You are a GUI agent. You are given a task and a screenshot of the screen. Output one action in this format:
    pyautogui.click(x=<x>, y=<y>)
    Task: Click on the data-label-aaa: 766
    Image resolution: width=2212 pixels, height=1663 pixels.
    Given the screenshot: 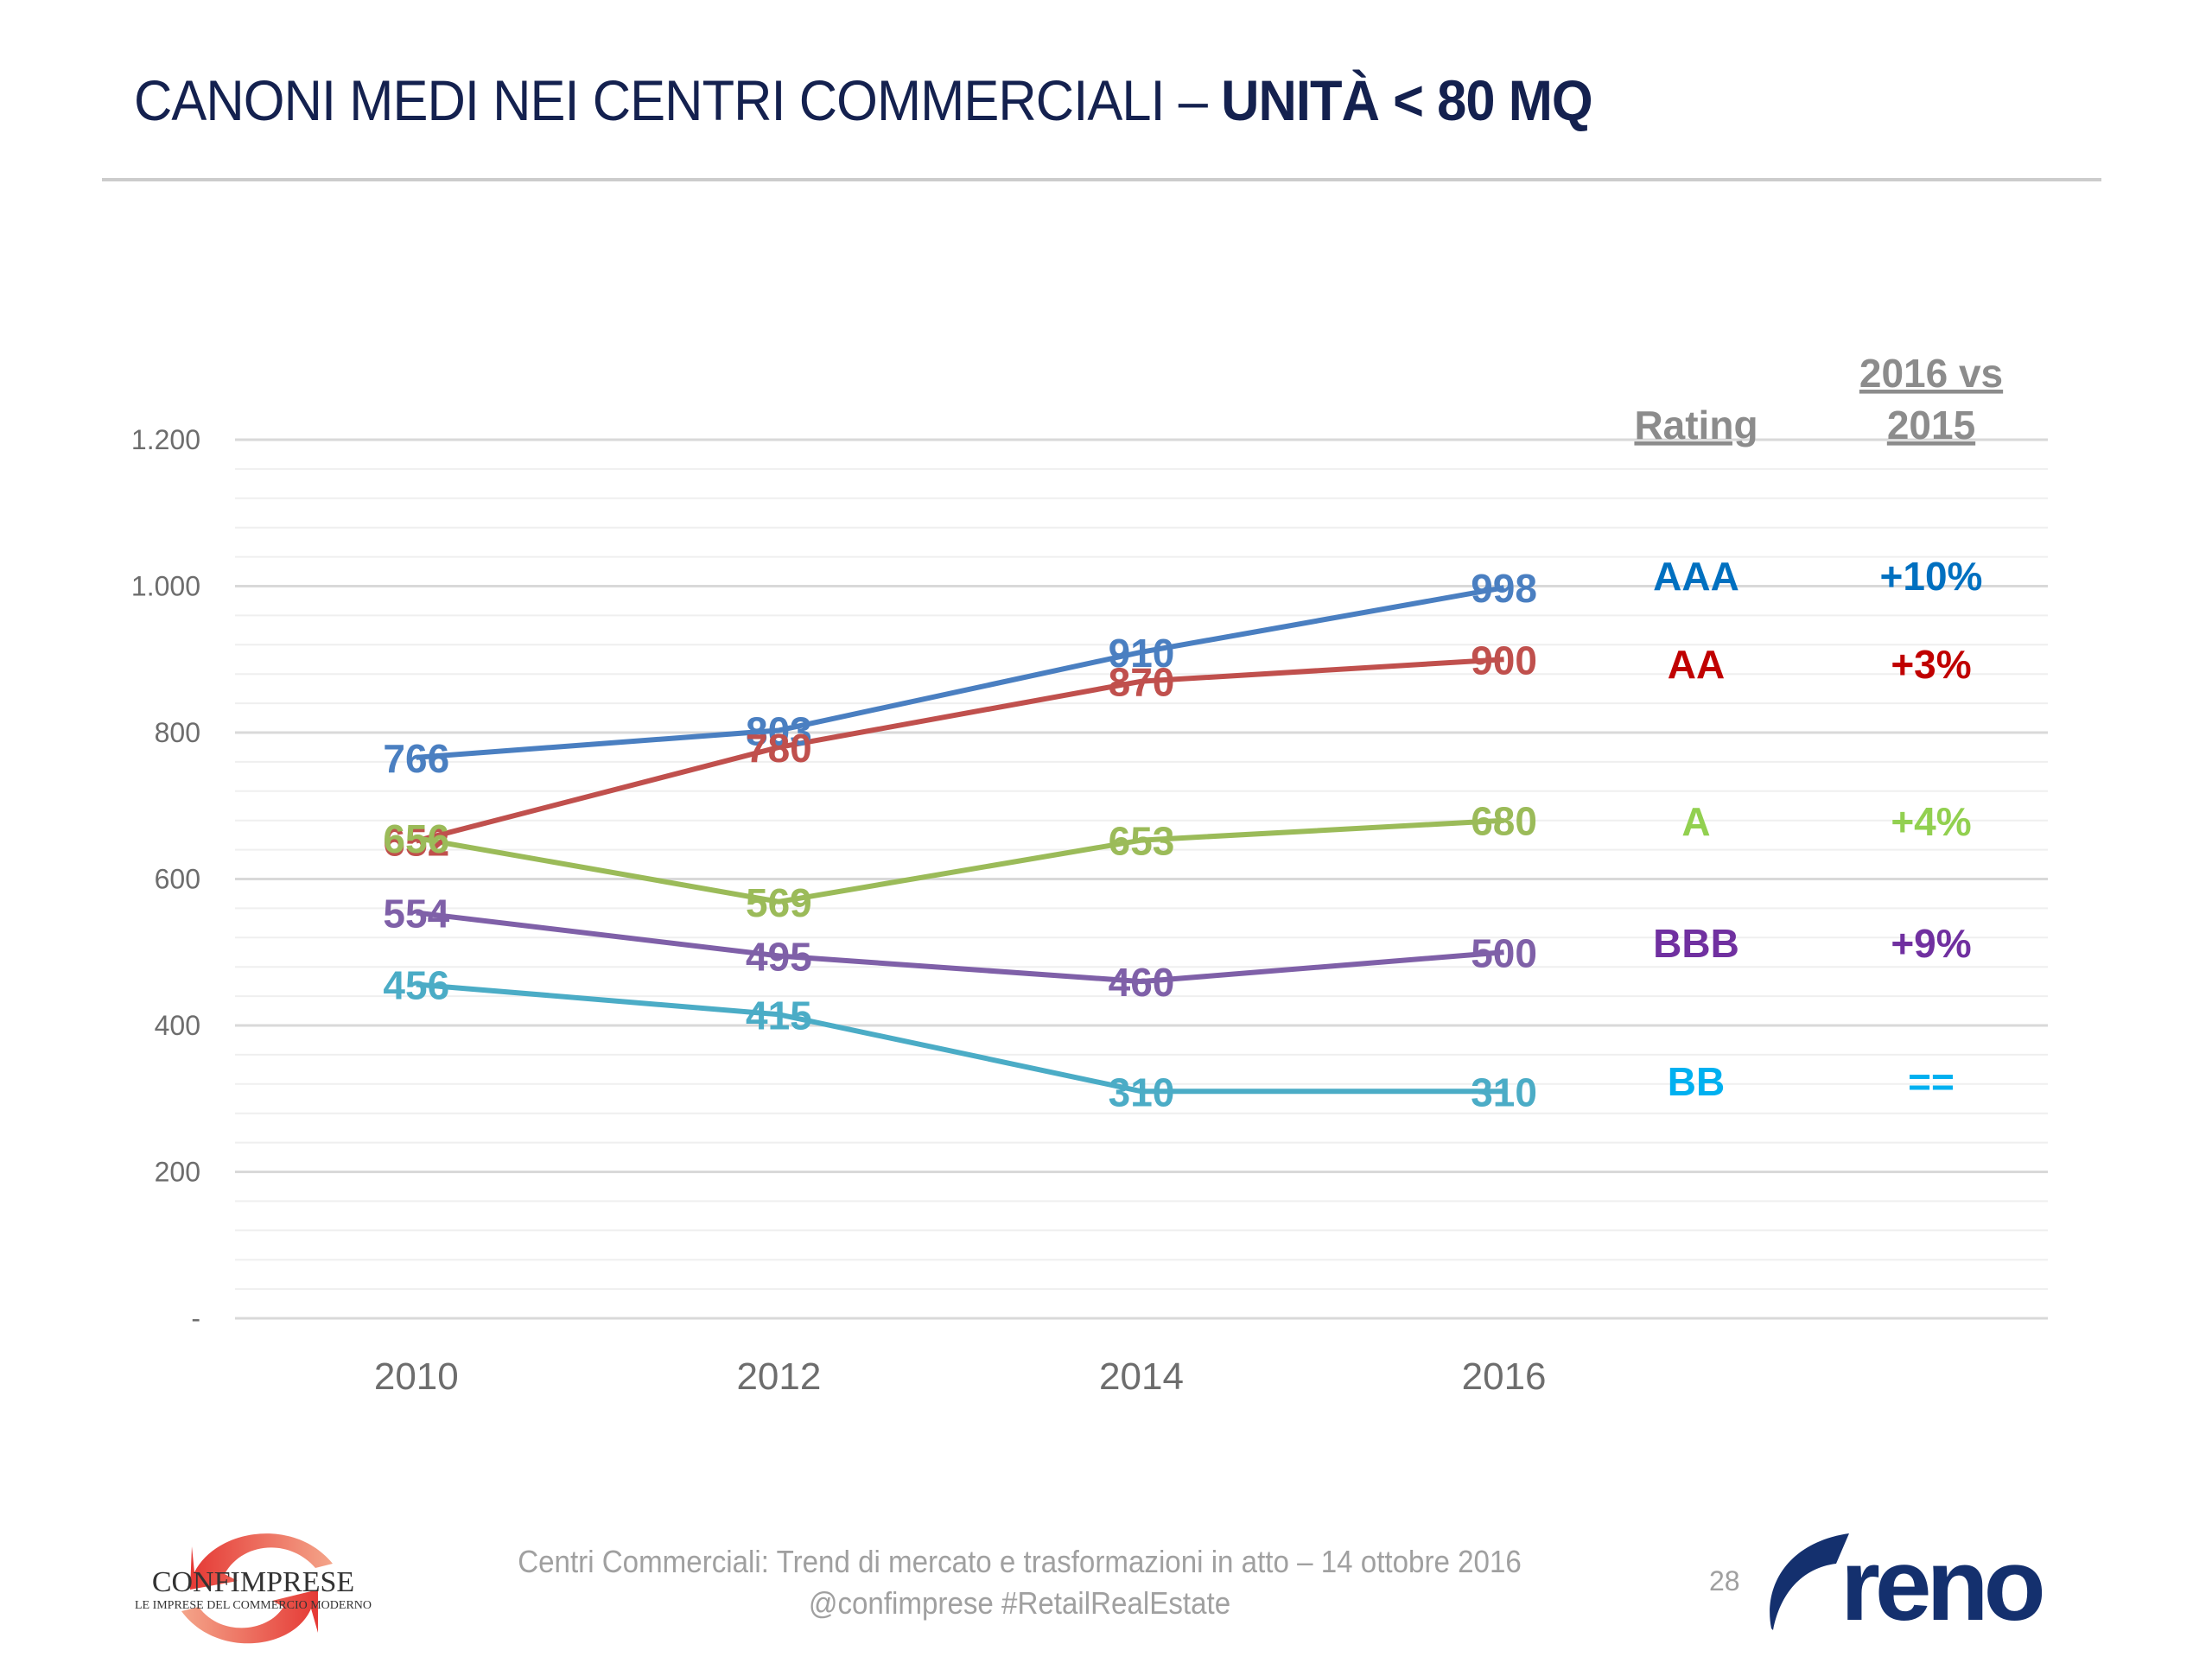 What is the action you would take?
    pyautogui.click(x=416, y=759)
    